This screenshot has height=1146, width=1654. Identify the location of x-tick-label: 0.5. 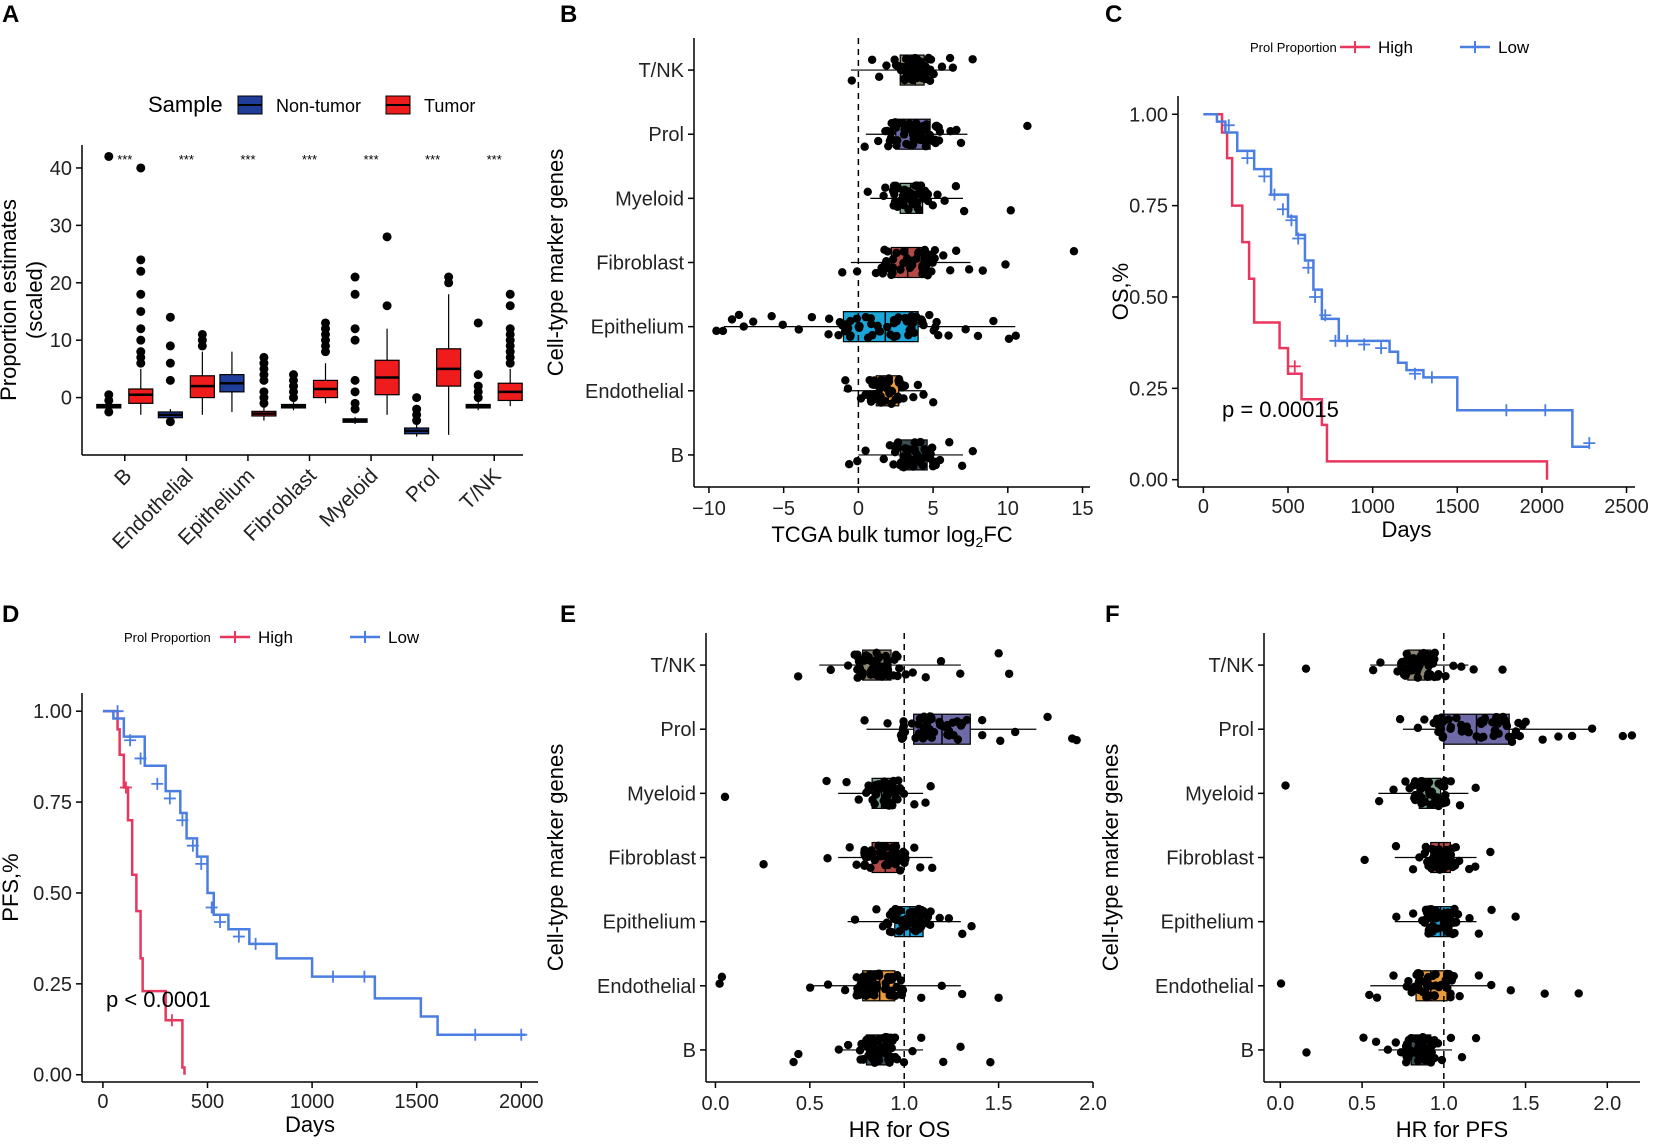
(810, 1104).